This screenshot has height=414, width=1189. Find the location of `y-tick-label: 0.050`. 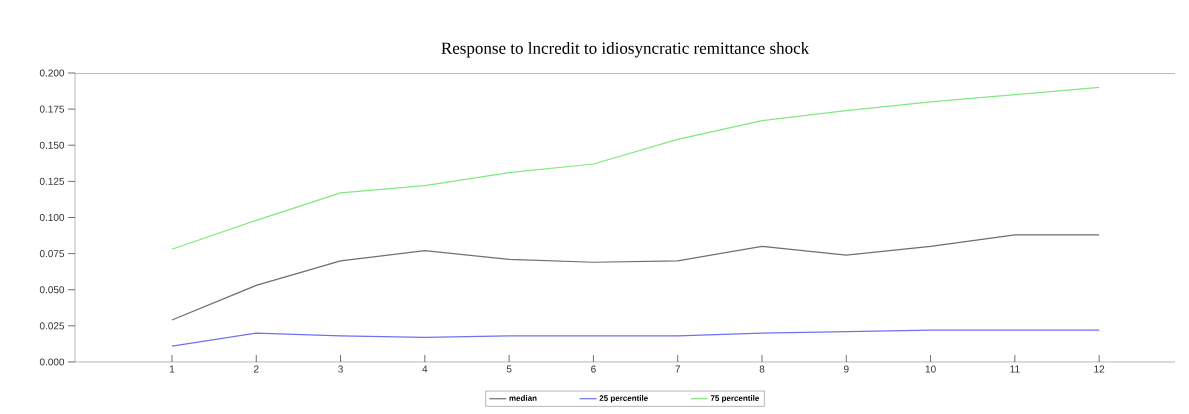

y-tick-label: 0.050 is located at coordinates (52, 290).